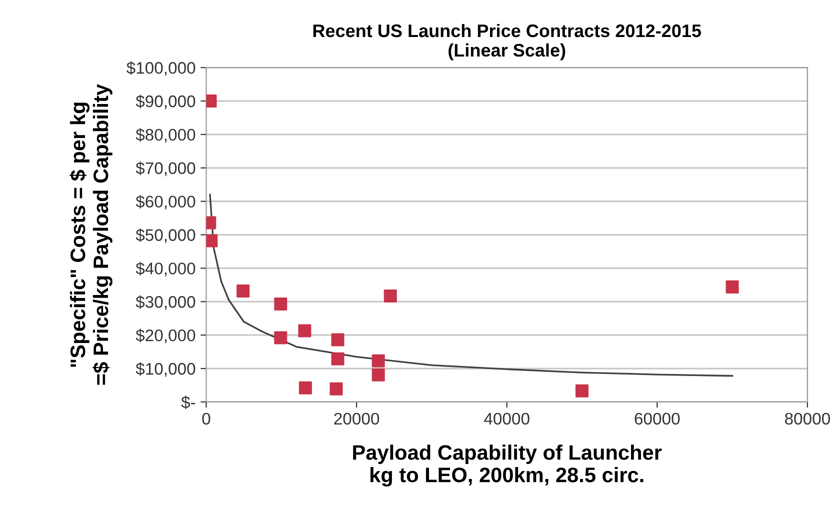 This screenshot has width=835, height=520. What do you see at coordinates (166, 169) in the screenshot?
I see `y-tick-label: $70,000` at bounding box center [166, 169].